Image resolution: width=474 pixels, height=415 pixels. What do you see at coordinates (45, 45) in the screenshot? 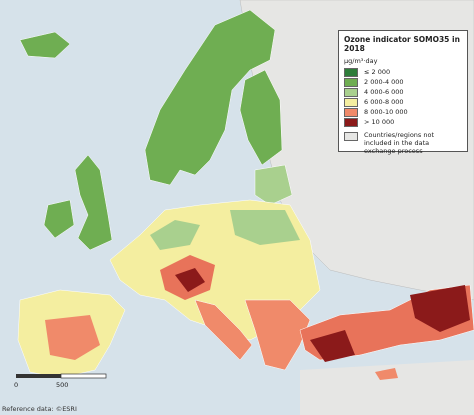
I see `region-iceland` at bounding box center [45, 45].